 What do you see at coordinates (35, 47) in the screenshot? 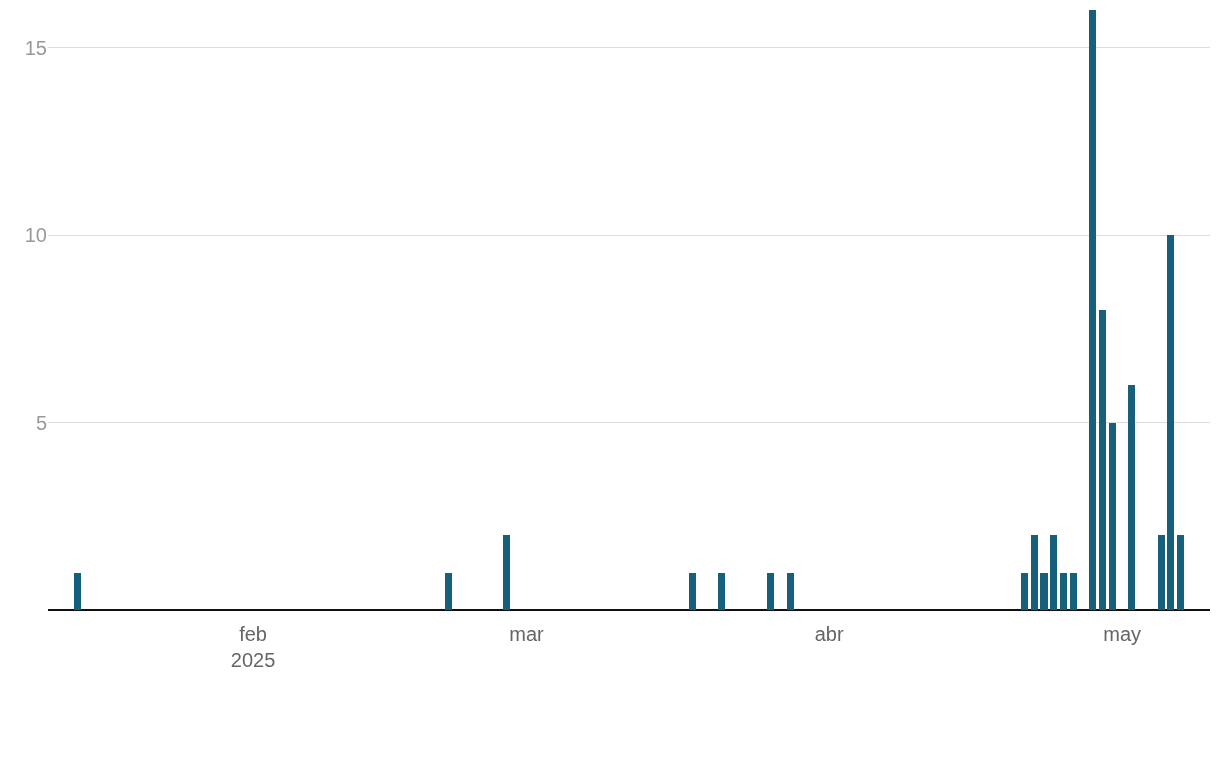
I see `y-tick-label: 15` at bounding box center [35, 47].